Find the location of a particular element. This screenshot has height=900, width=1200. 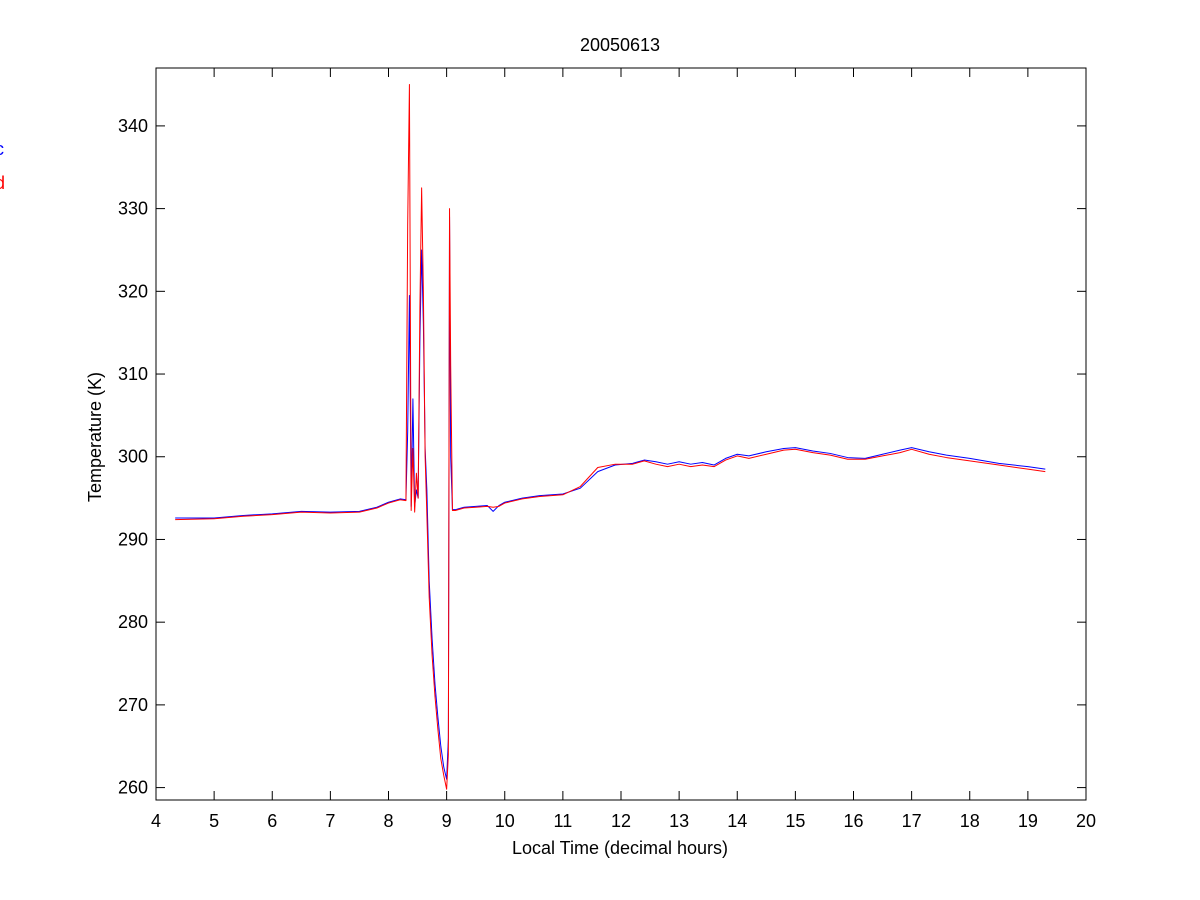

x-tick-label: 12 is located at coordinates (621, 821).